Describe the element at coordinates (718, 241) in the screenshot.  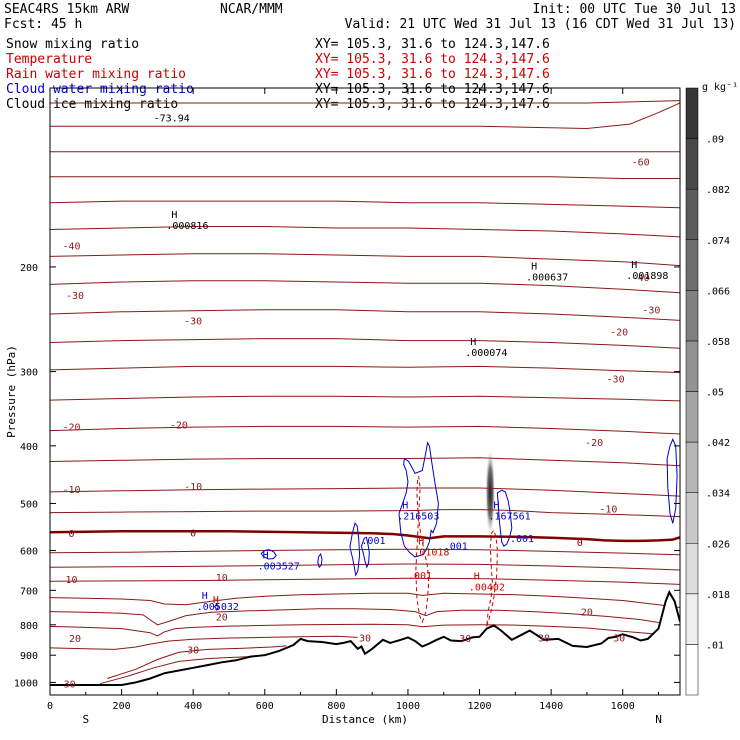
I see `colorbar-label: .074` at that location.